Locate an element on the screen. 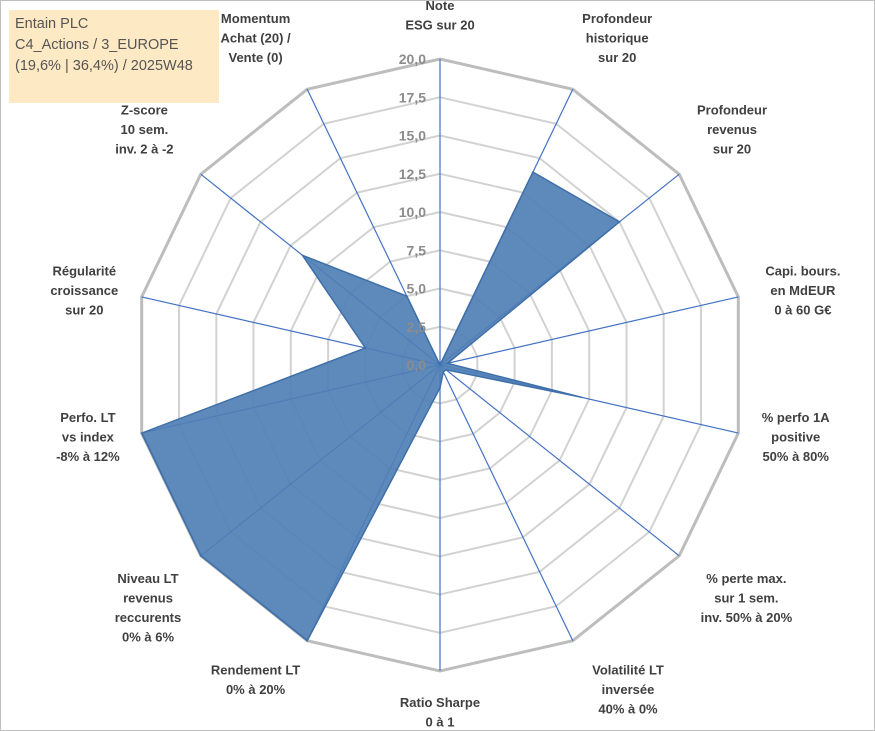 The height and width of the screenshot is (731, 875). axis-label-3: Capi. bours. en MdEUR 0 à 60 G€ is located at coordinates (802, 290).